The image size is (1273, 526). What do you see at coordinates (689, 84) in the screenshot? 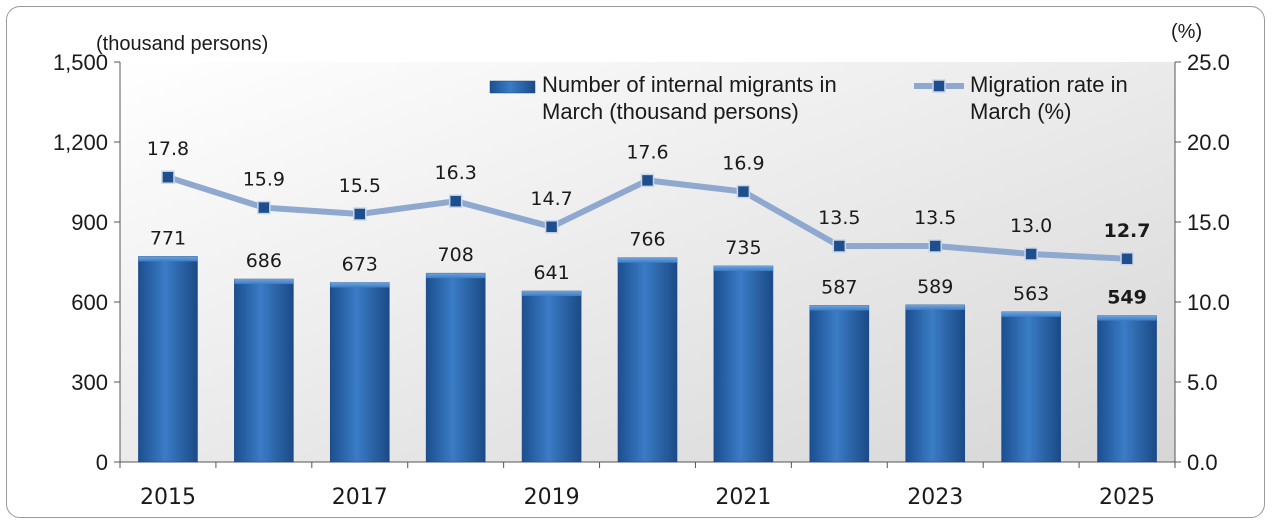
I see `legend-bar-label-line1: Number of internal migrants in` at bounding box center [689, 84].